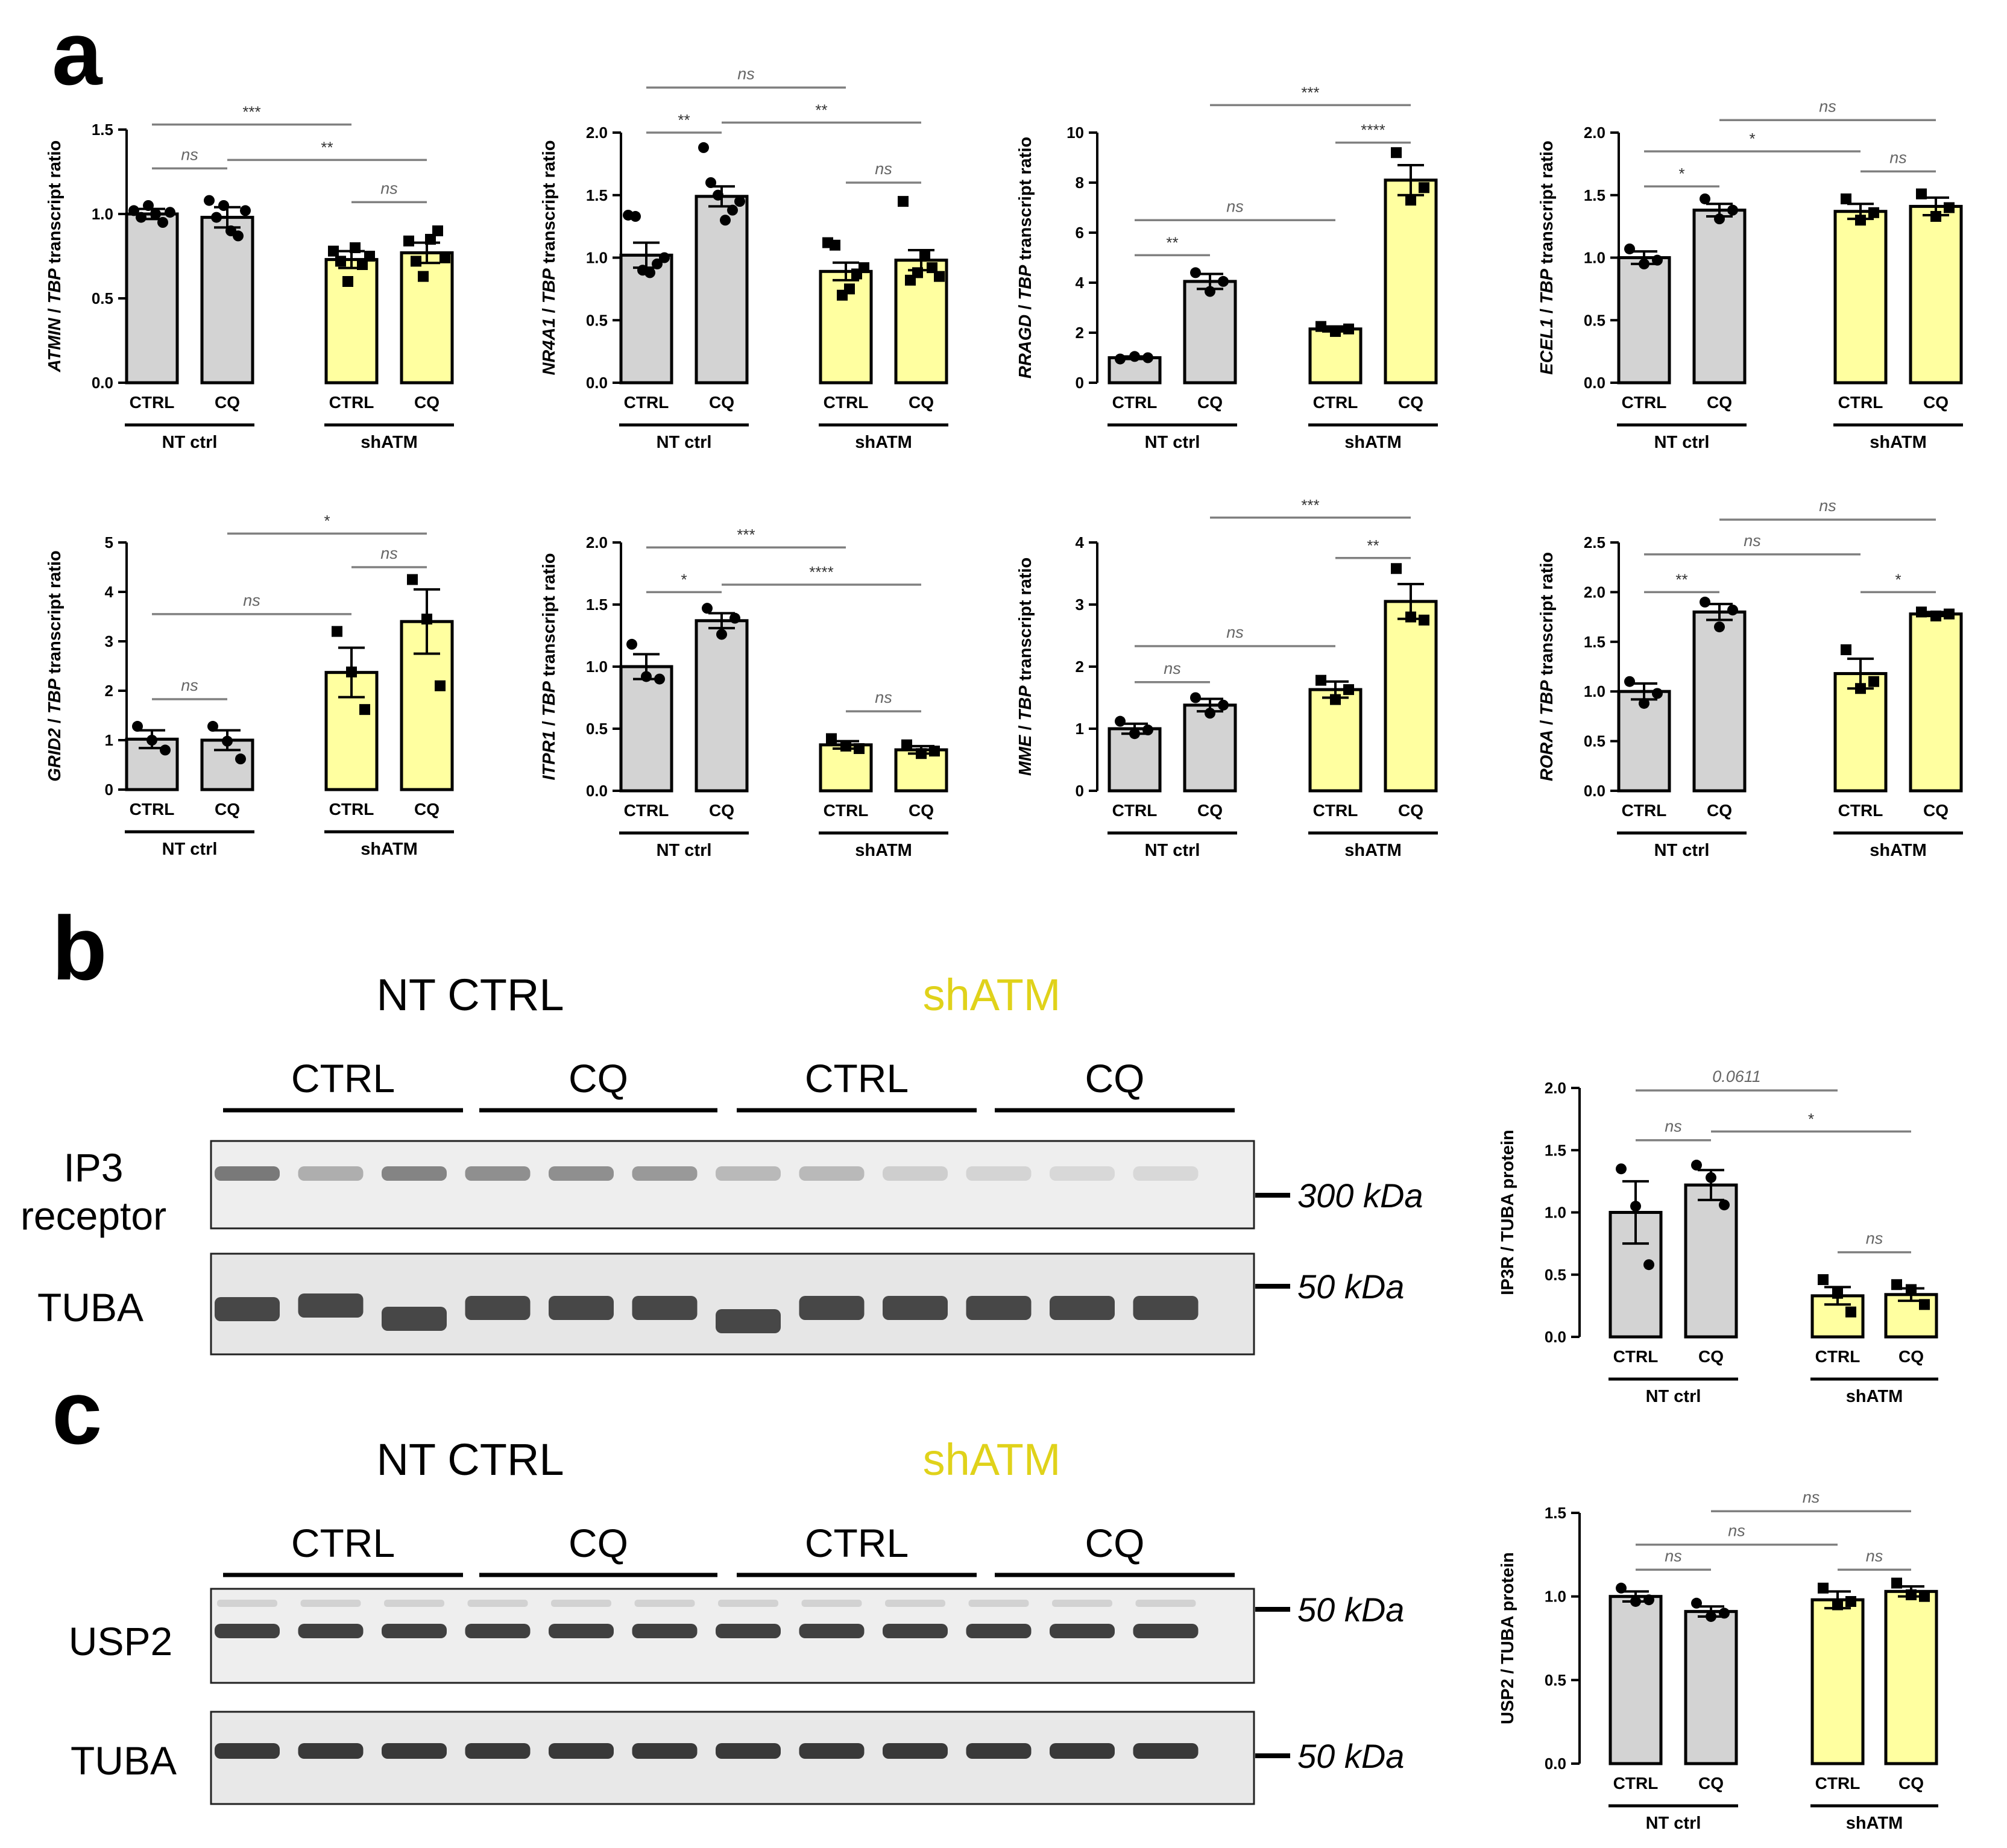  Describe the element at coordinates (55, 755) in the screenshot. I see `gene-name: GRID2` at that location.